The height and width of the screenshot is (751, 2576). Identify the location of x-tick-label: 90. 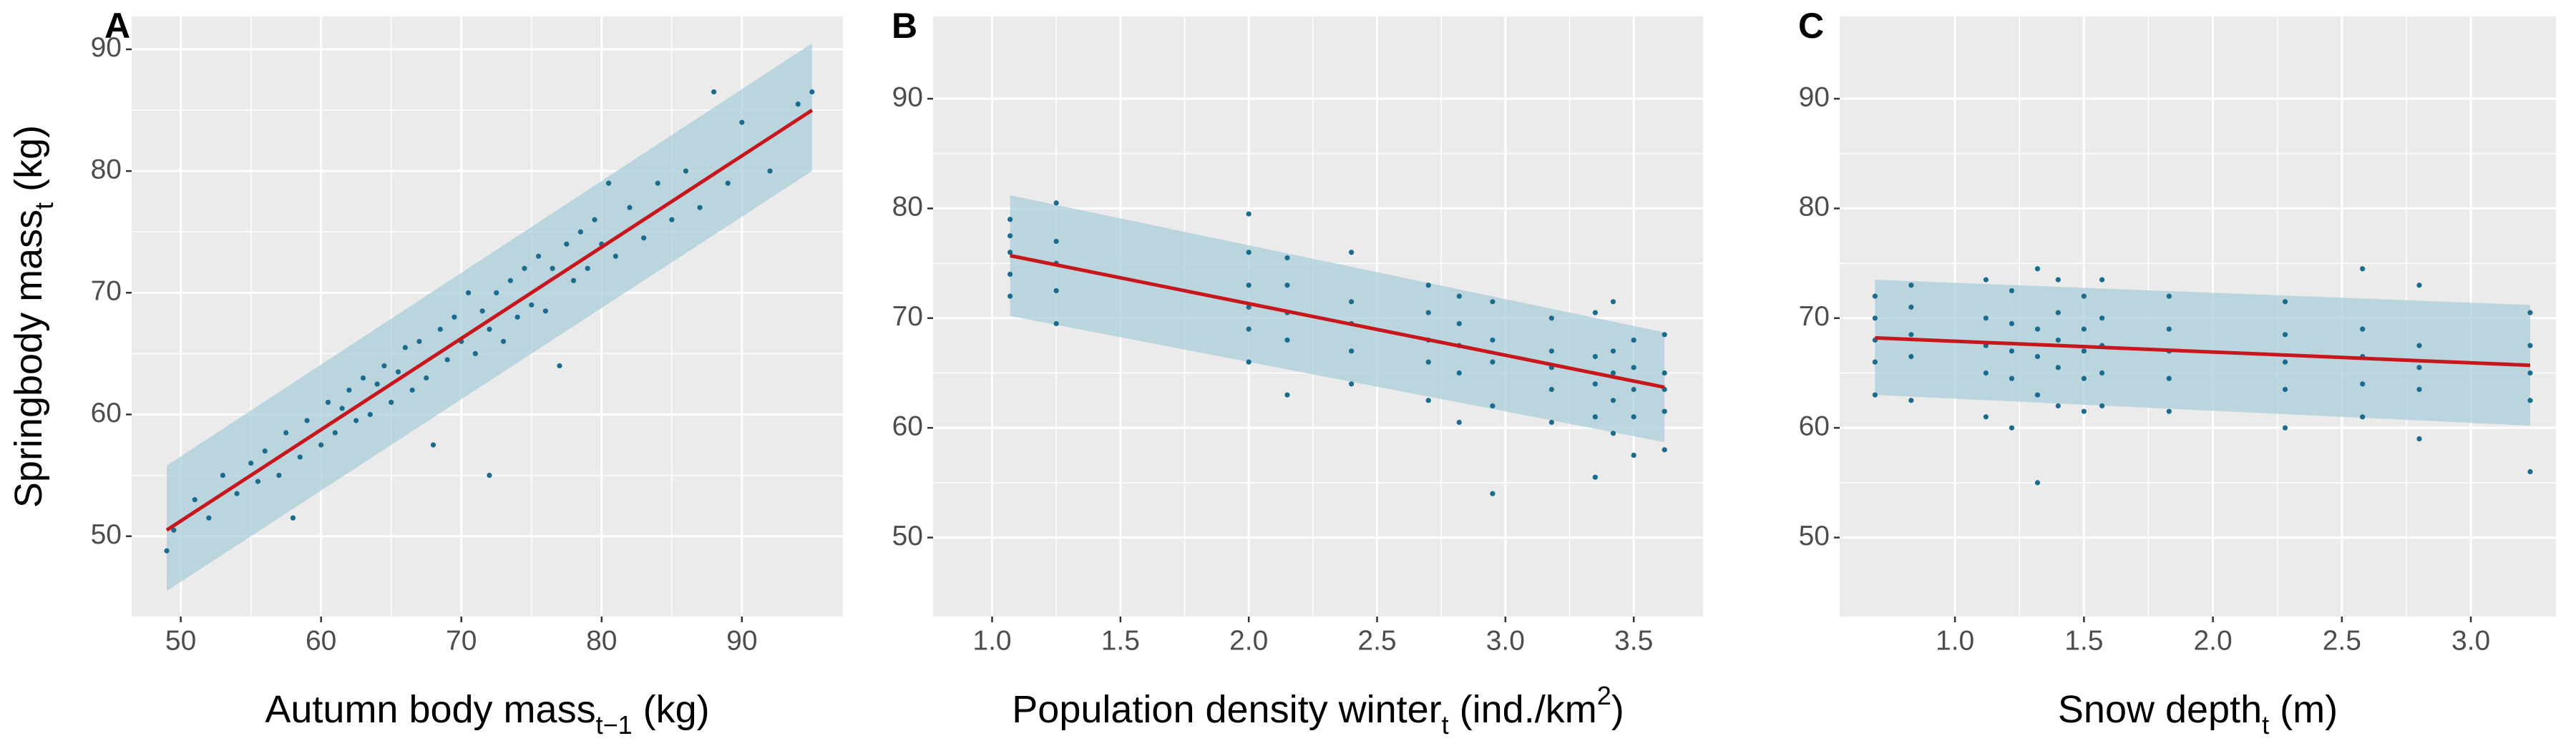
(741, 640).